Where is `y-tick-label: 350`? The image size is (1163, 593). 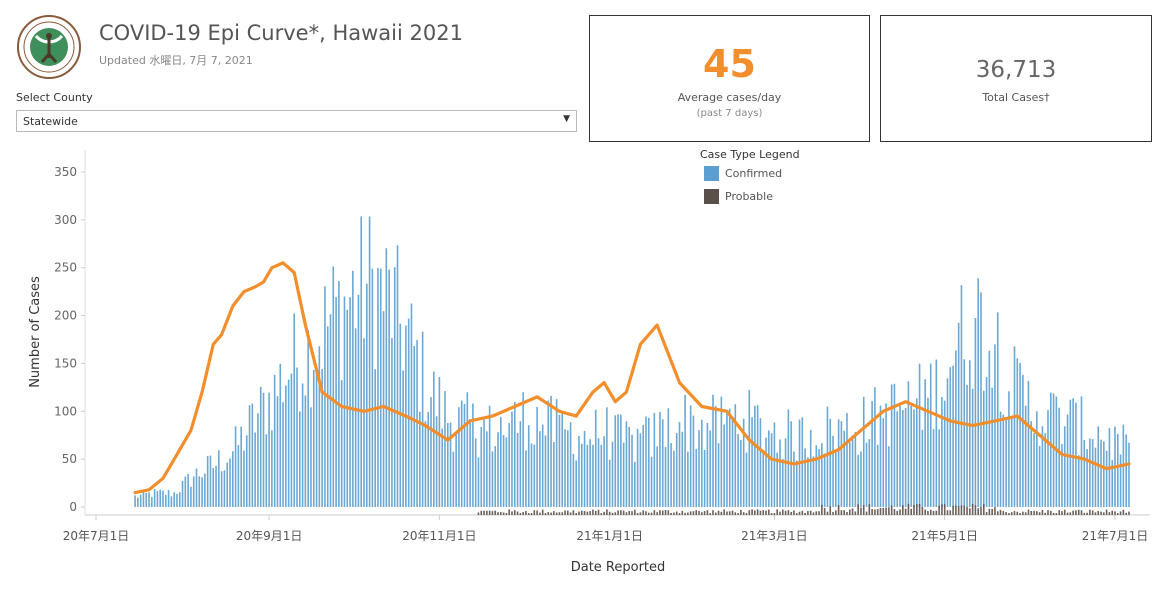 y-tick-label: 350 is located at coordinates (65, 172).